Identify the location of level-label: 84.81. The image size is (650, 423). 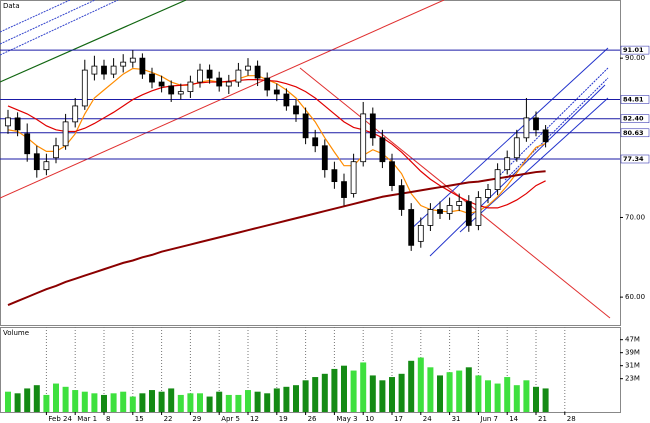
(633, 99).